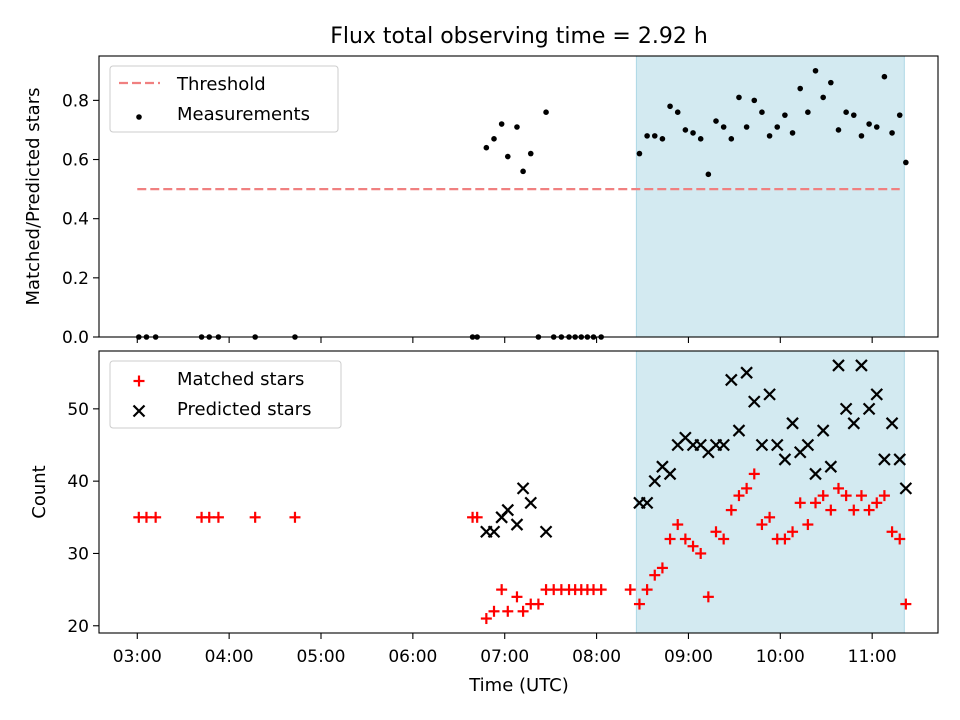 The height and width of the screenshot is (720, 960). I want to click on legend: Threshold Measurements, so click(224, 99).